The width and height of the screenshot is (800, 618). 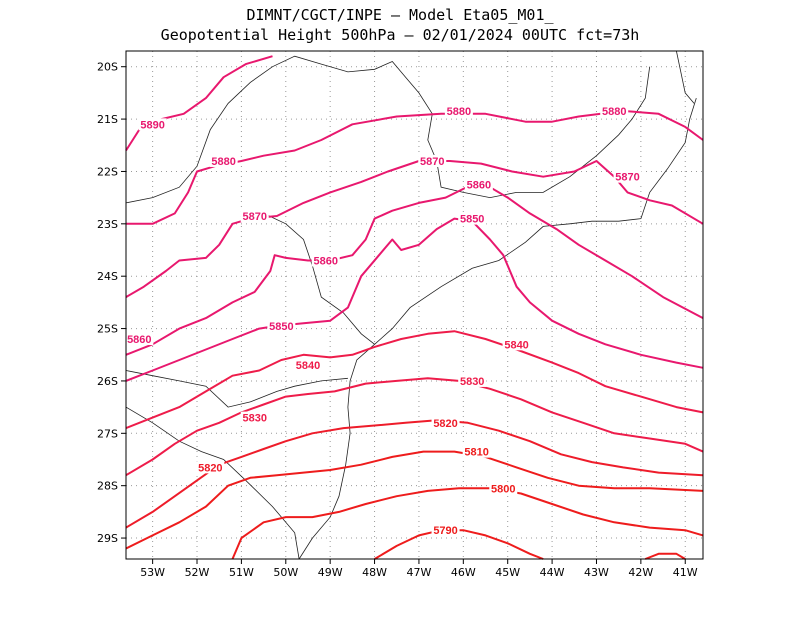 I want to click on state-line-b, so click(x=212, y=483).